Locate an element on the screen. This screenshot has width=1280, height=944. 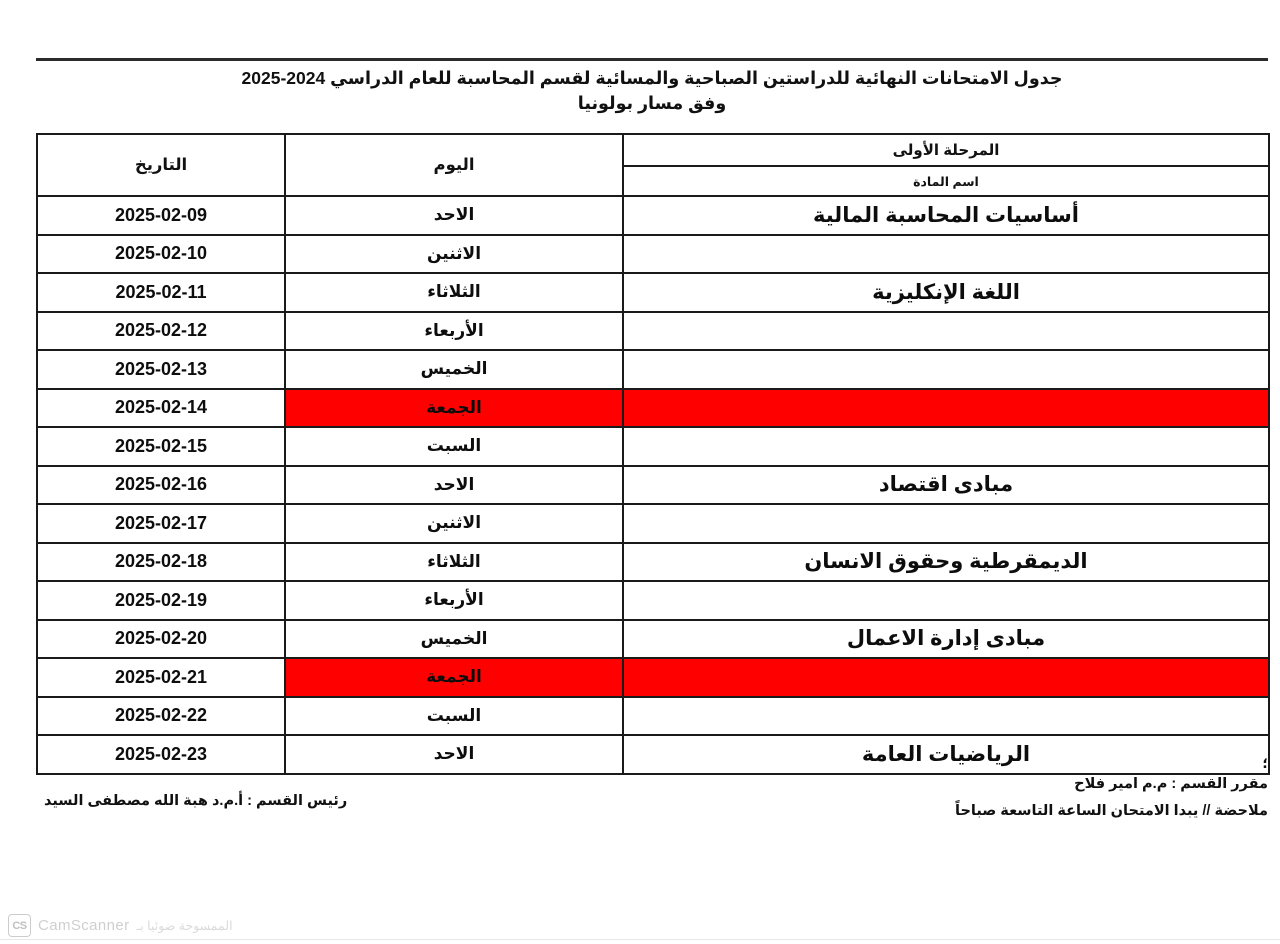
table-row: السبت 2025-02-22 is located at coordinates (653, 715).